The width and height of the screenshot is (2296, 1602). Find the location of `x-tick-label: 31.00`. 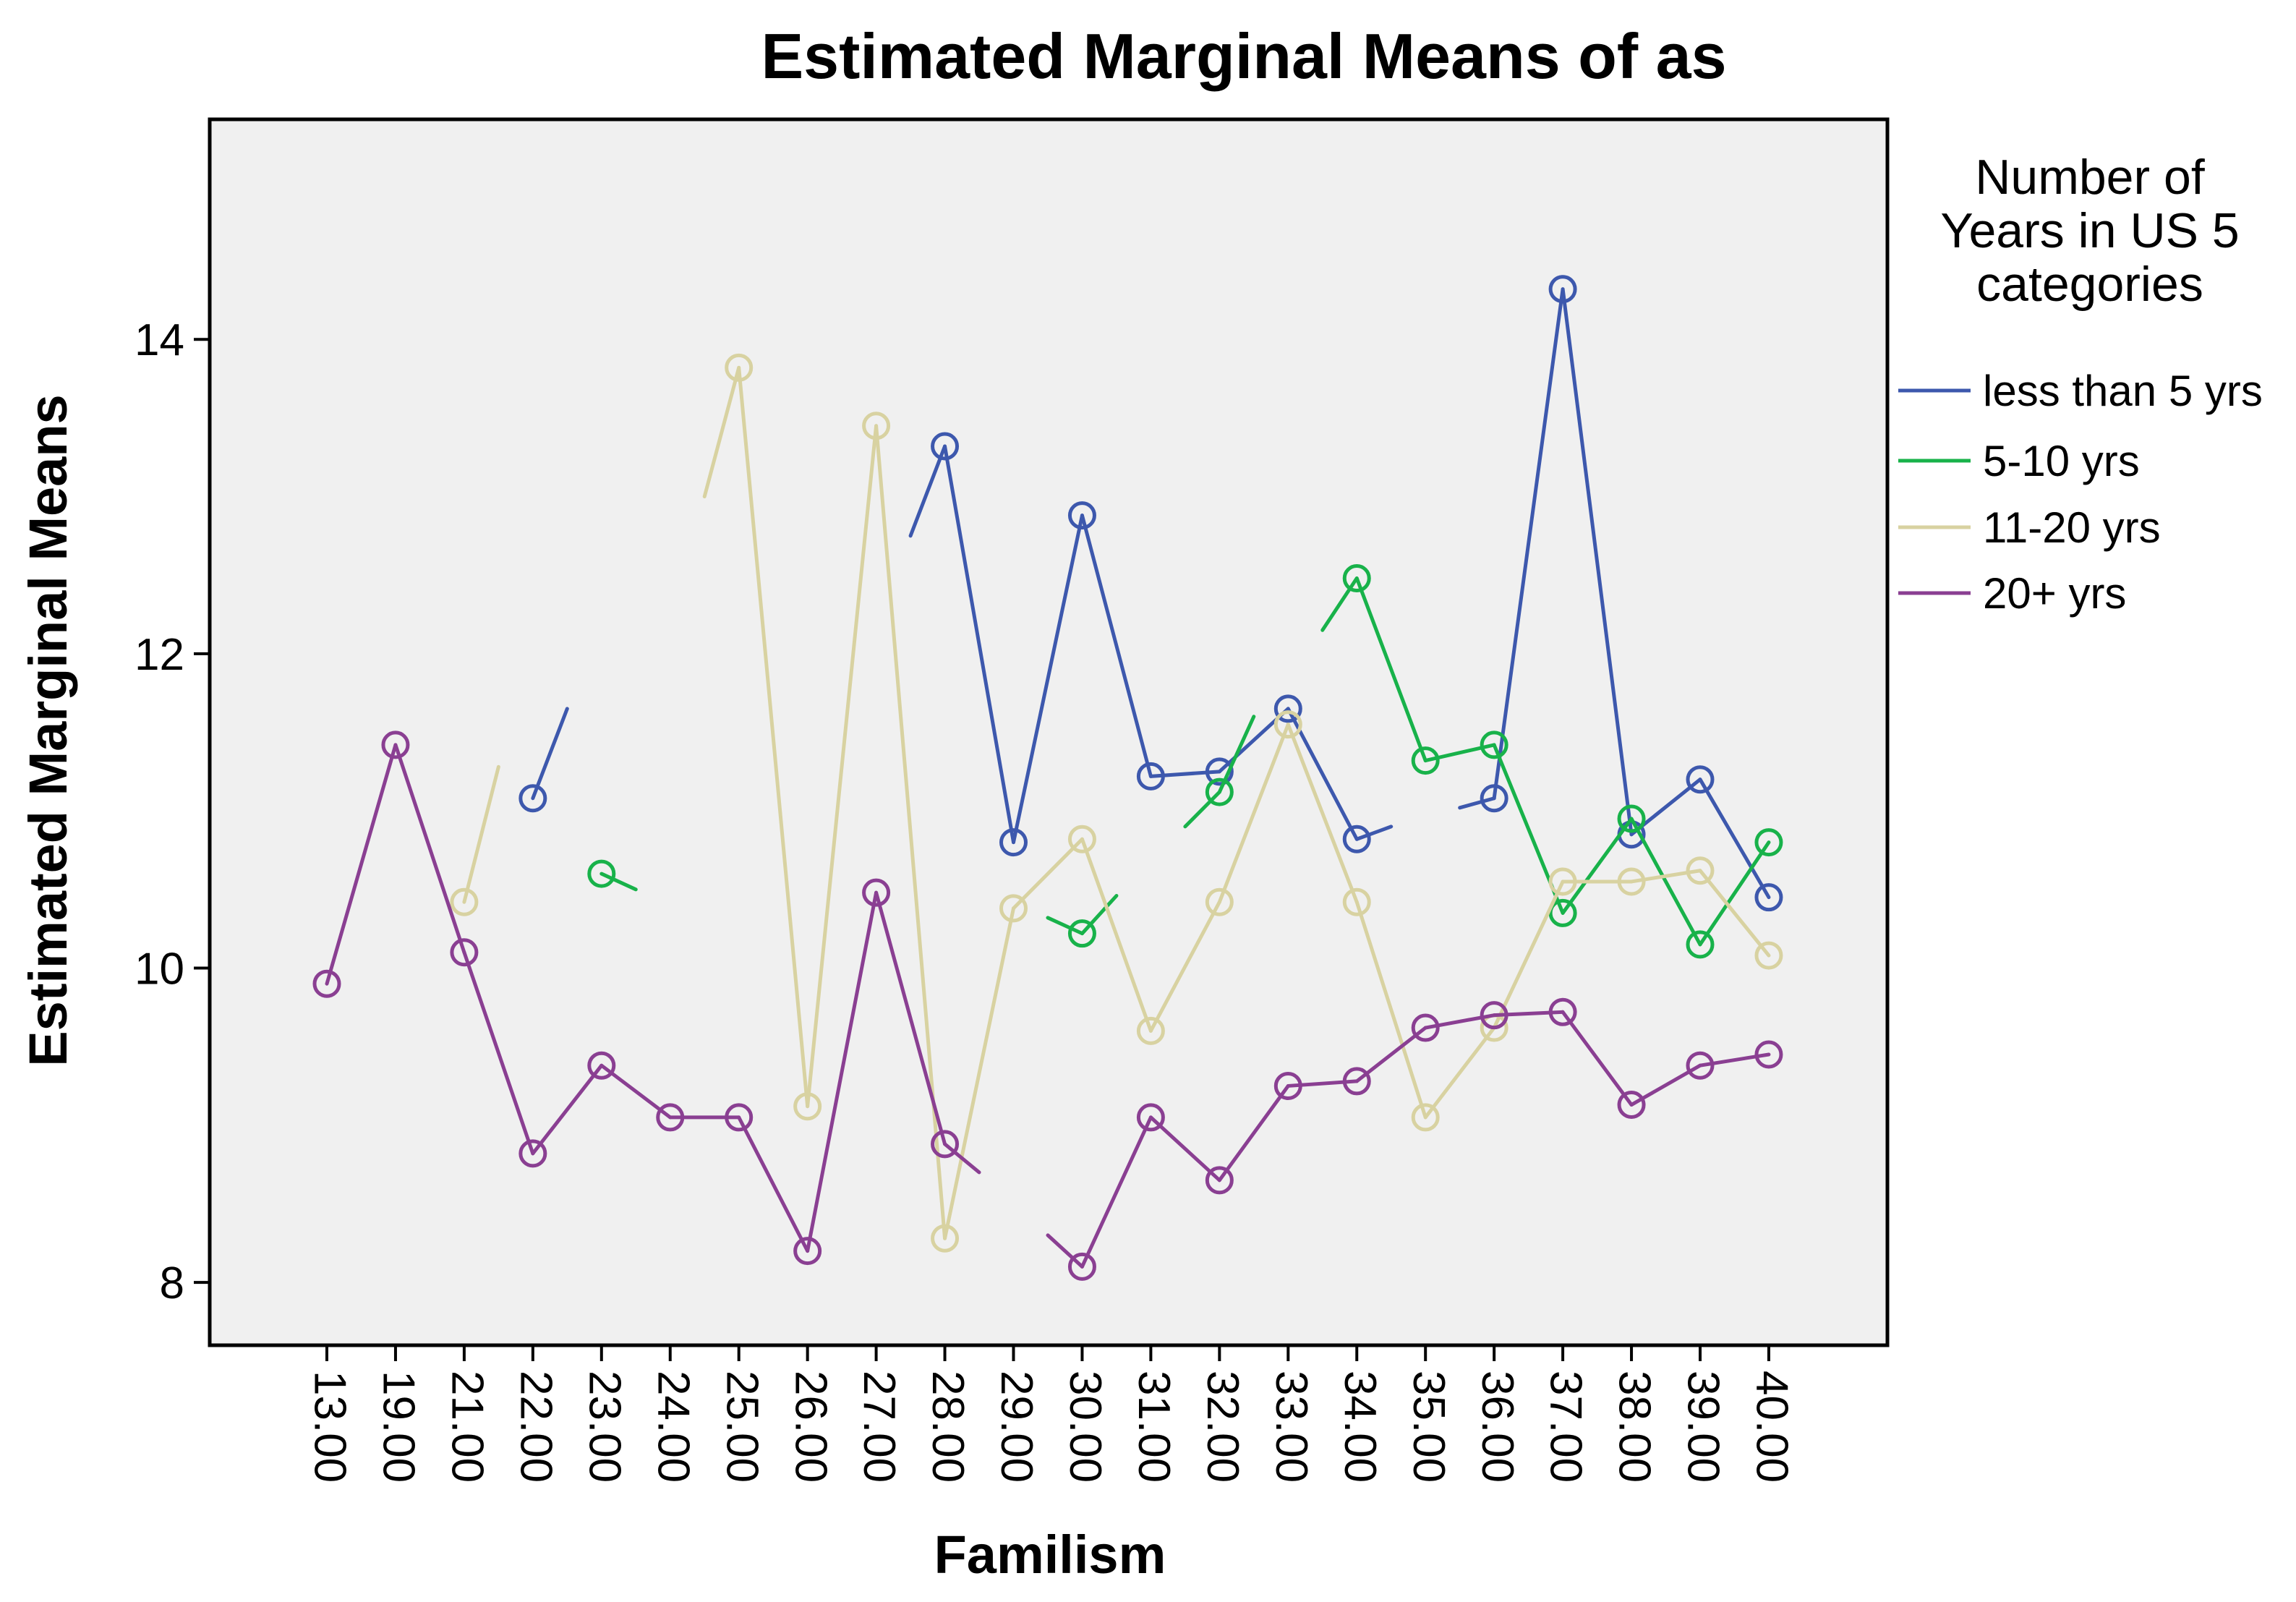

x-tick-label: 31.00 is located at coordinates (1154, 1427).